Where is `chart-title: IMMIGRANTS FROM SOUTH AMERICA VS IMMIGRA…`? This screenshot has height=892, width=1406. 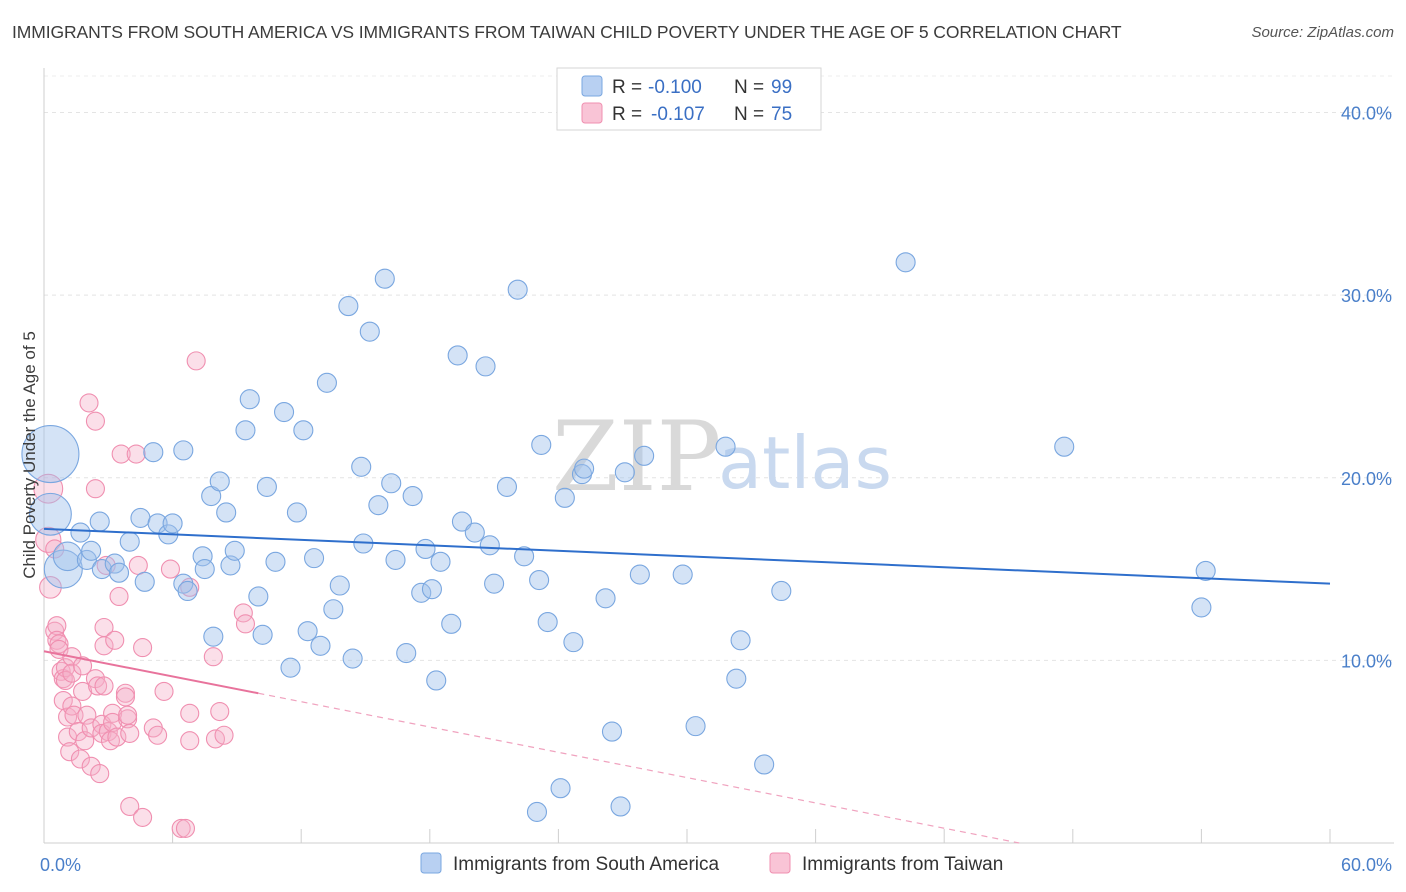
chart-title: IMMIGRANTS FROM SOUTH AMERICA VS IMMIGRA… is located at coordinates (567, 32).